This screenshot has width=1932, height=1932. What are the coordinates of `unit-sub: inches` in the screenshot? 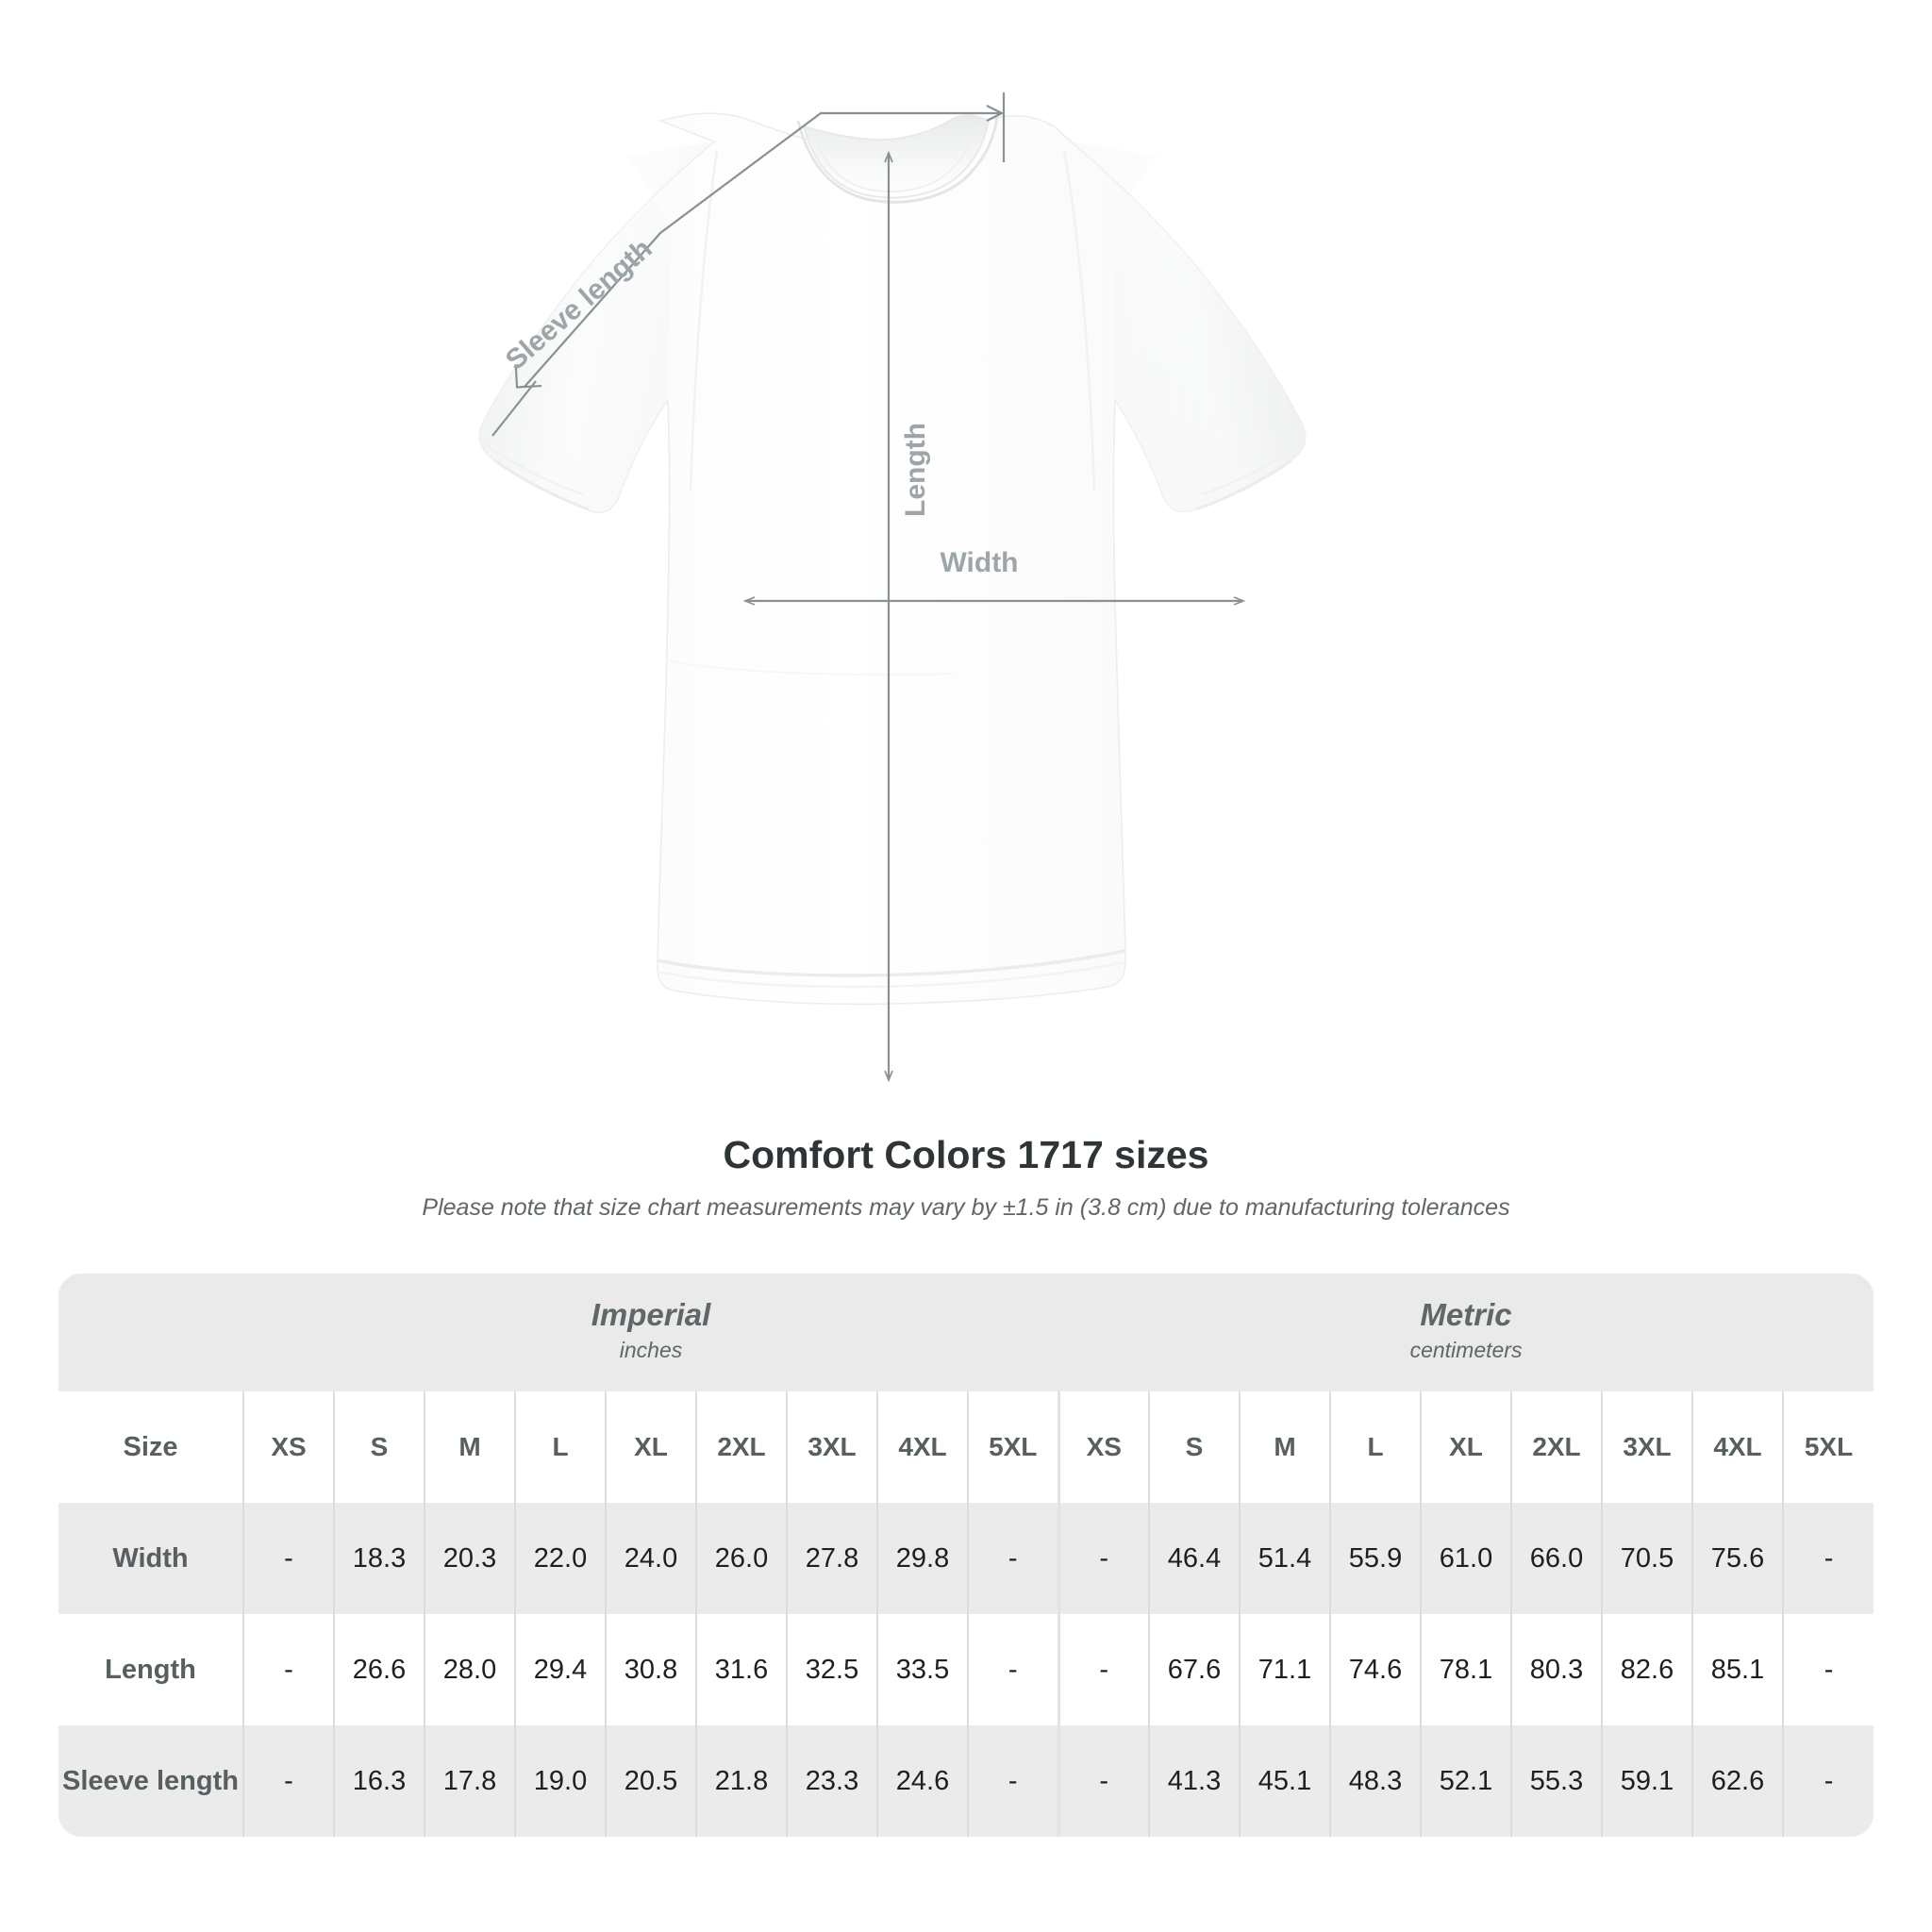 It's located at (651, 1351).